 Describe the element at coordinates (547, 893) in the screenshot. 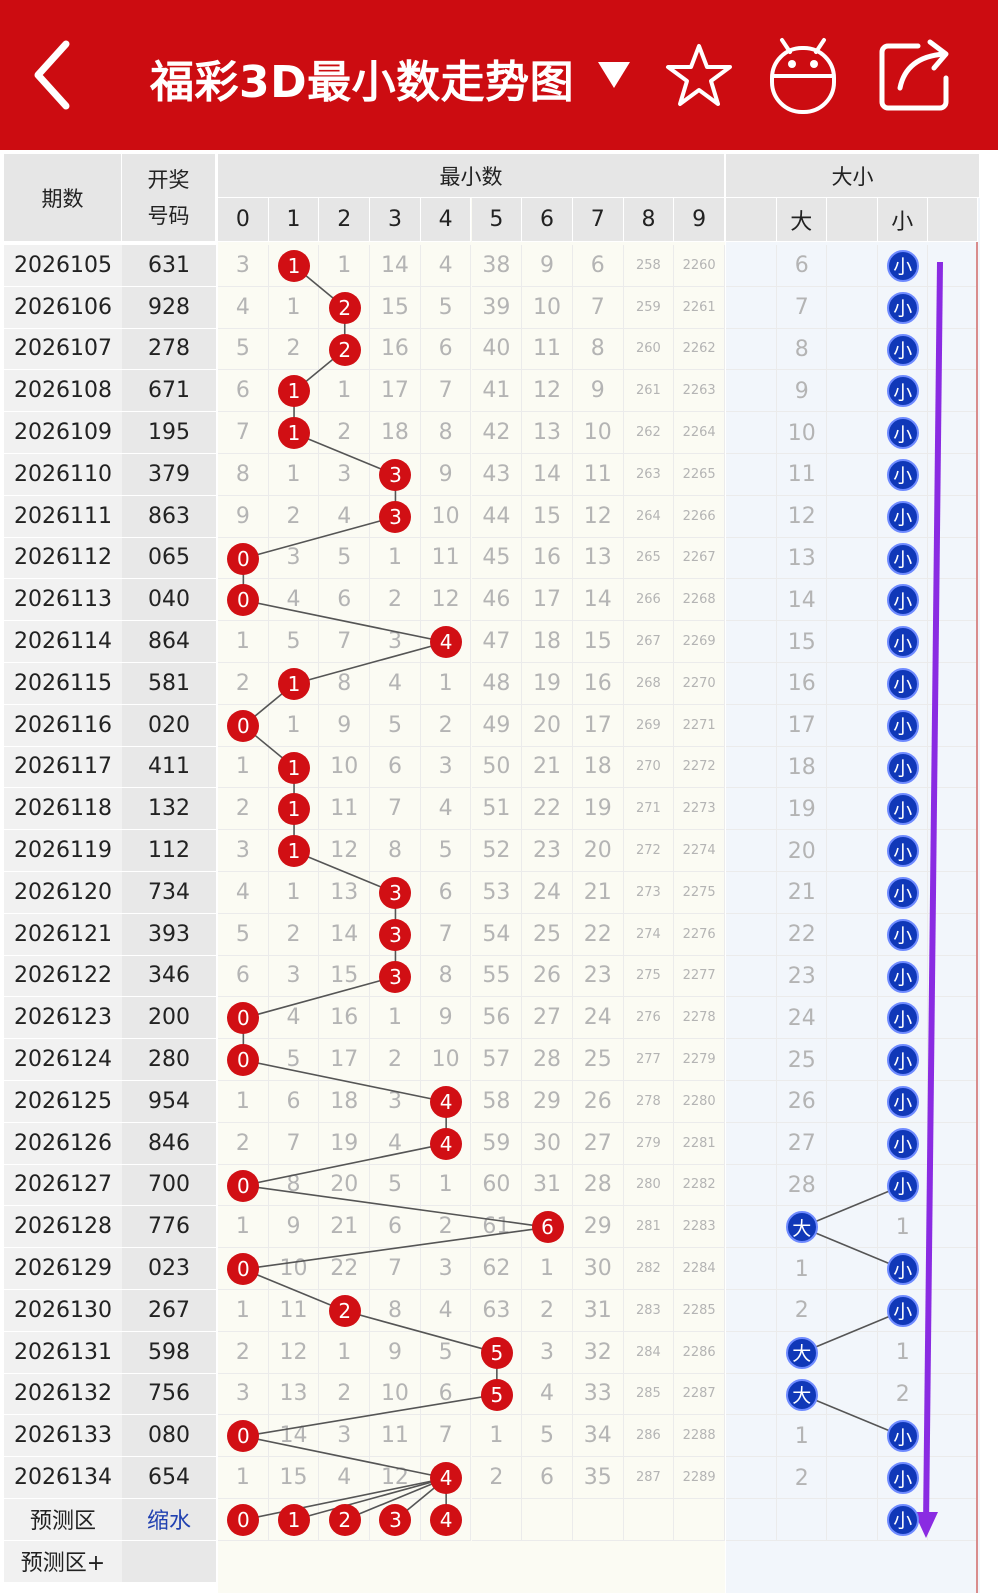

I see `omission-cell: 24` at that location.